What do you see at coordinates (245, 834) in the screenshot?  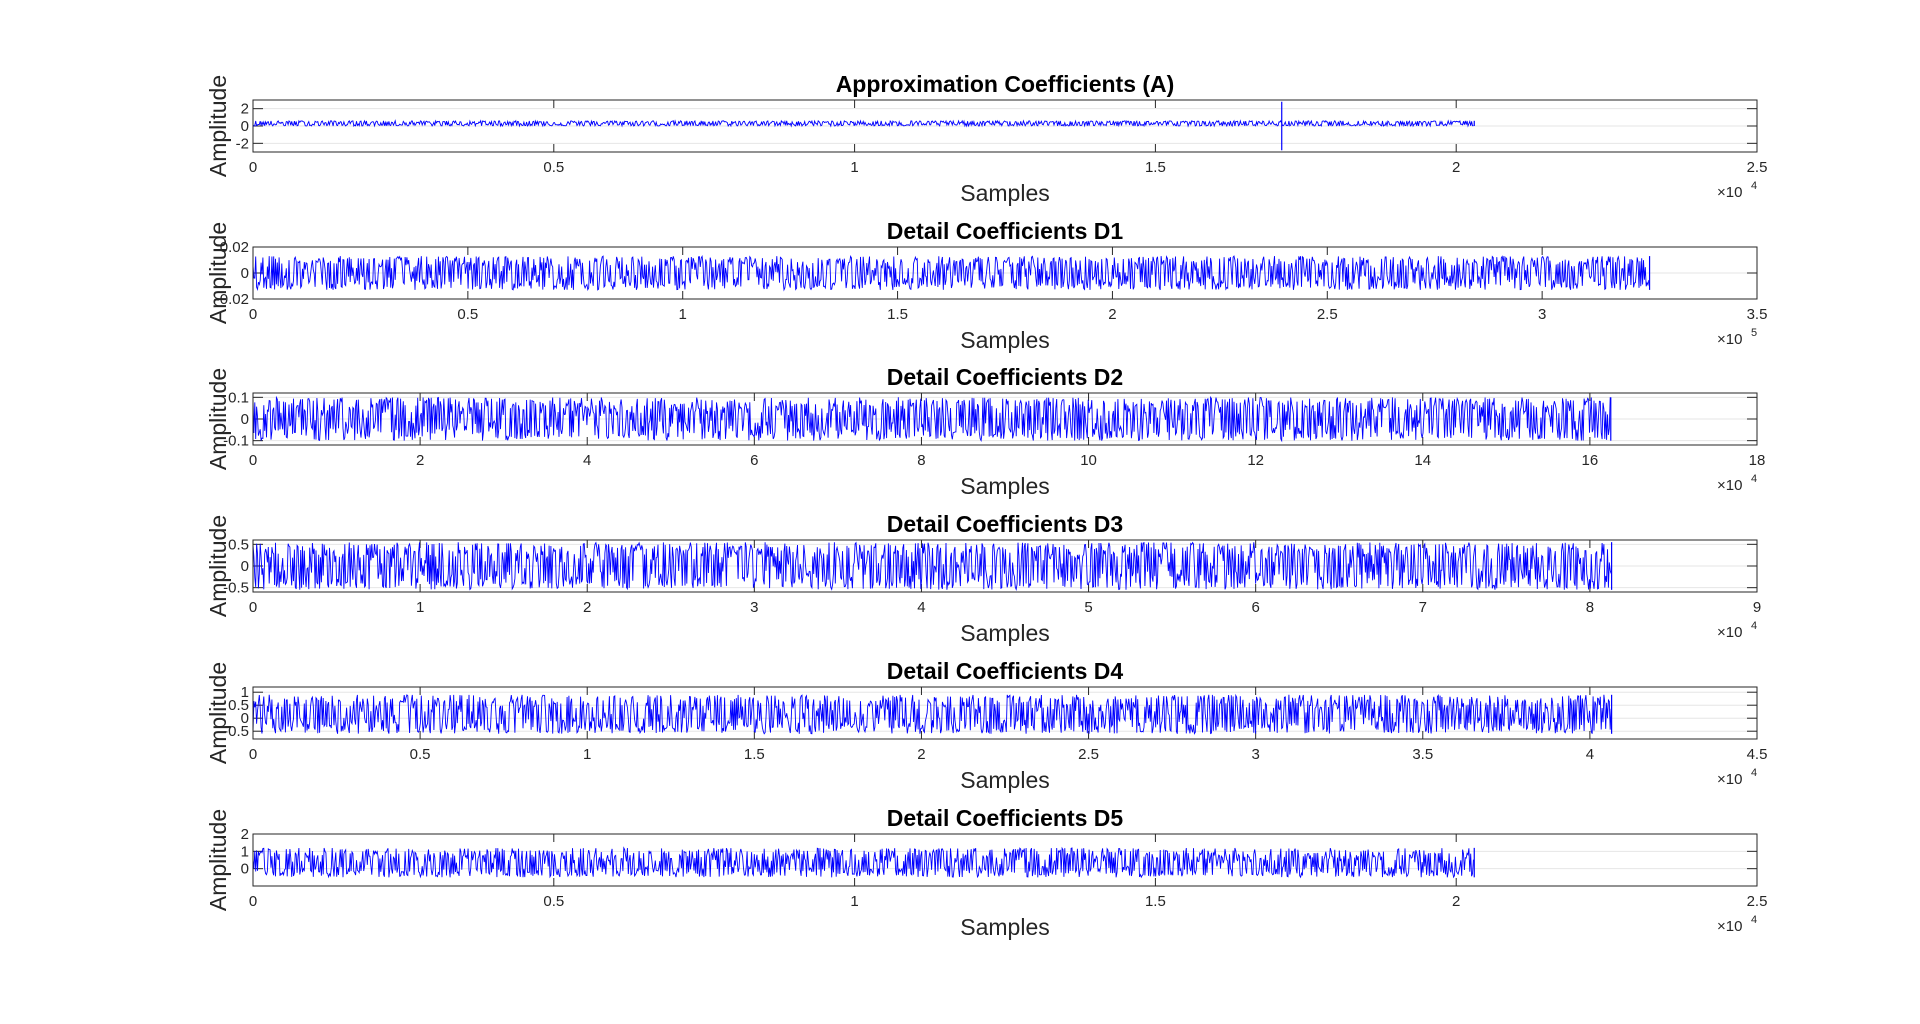 I see `y-tick-label: 2` at bounding box center [245, 834].